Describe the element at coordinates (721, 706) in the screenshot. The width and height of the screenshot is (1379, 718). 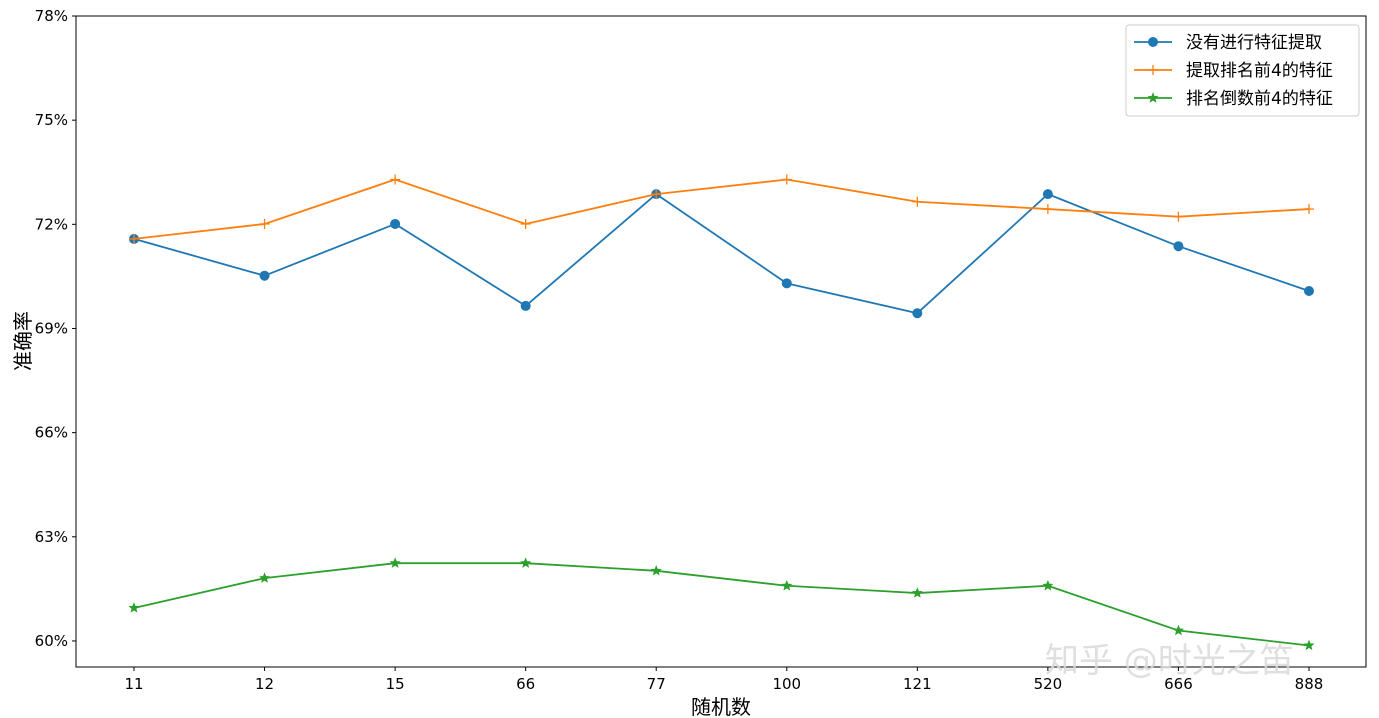
I see `x-axis-label: 随机数` at that location.